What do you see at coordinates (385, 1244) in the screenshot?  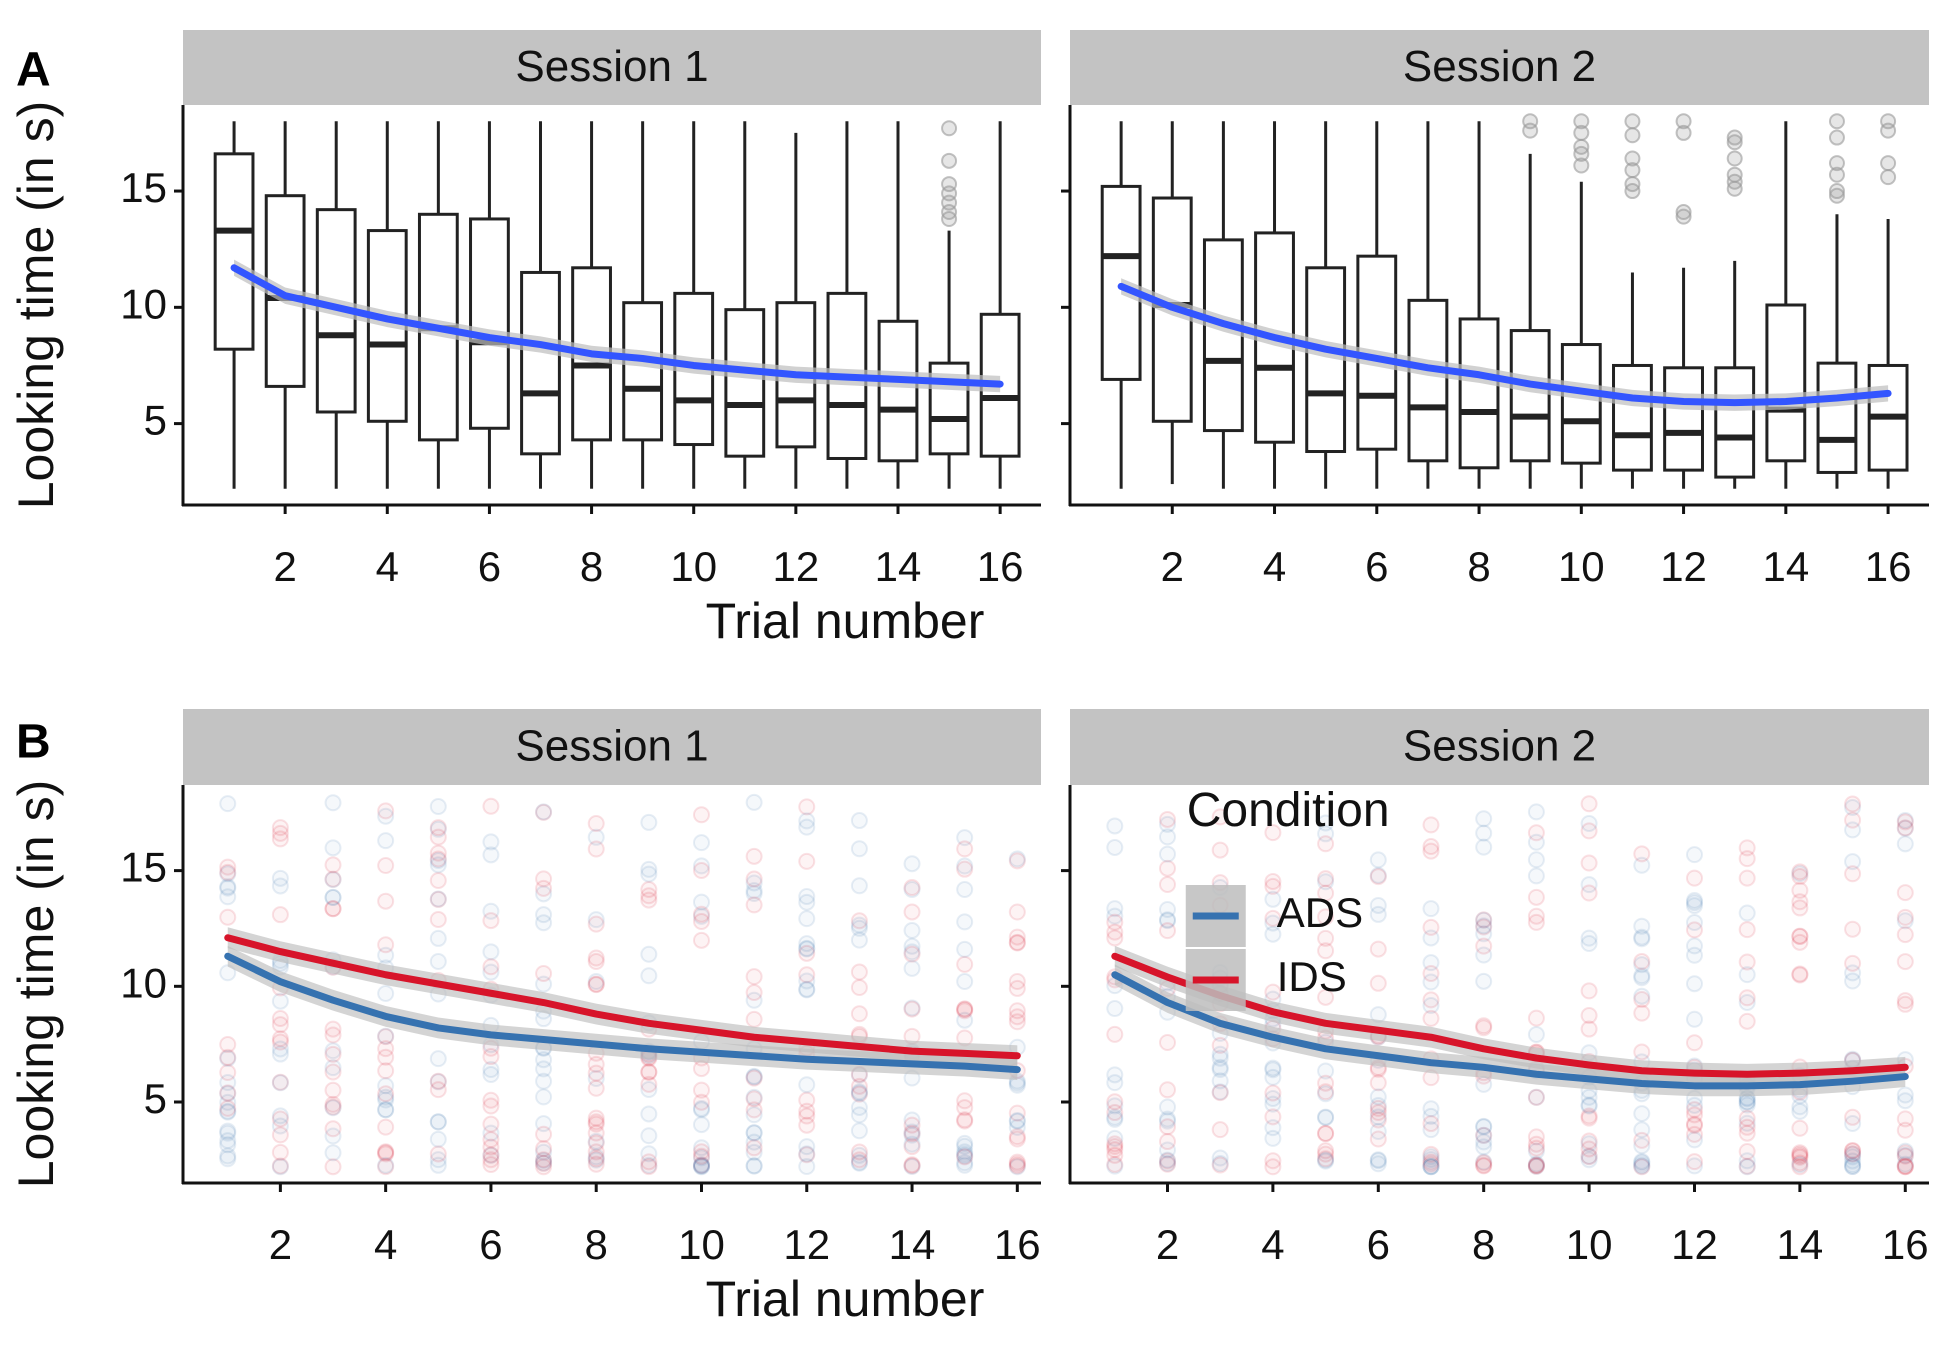 I see `x-tick-label: 4` at bounding box center [385, 1244].